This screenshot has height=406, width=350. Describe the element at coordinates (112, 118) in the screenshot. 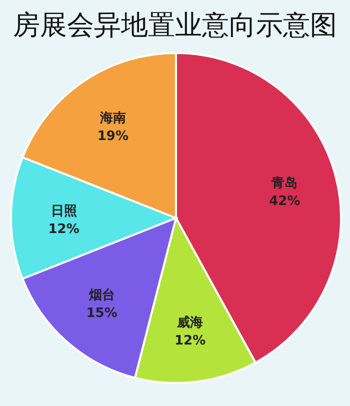

I see `slice-label: 海南` at that location.